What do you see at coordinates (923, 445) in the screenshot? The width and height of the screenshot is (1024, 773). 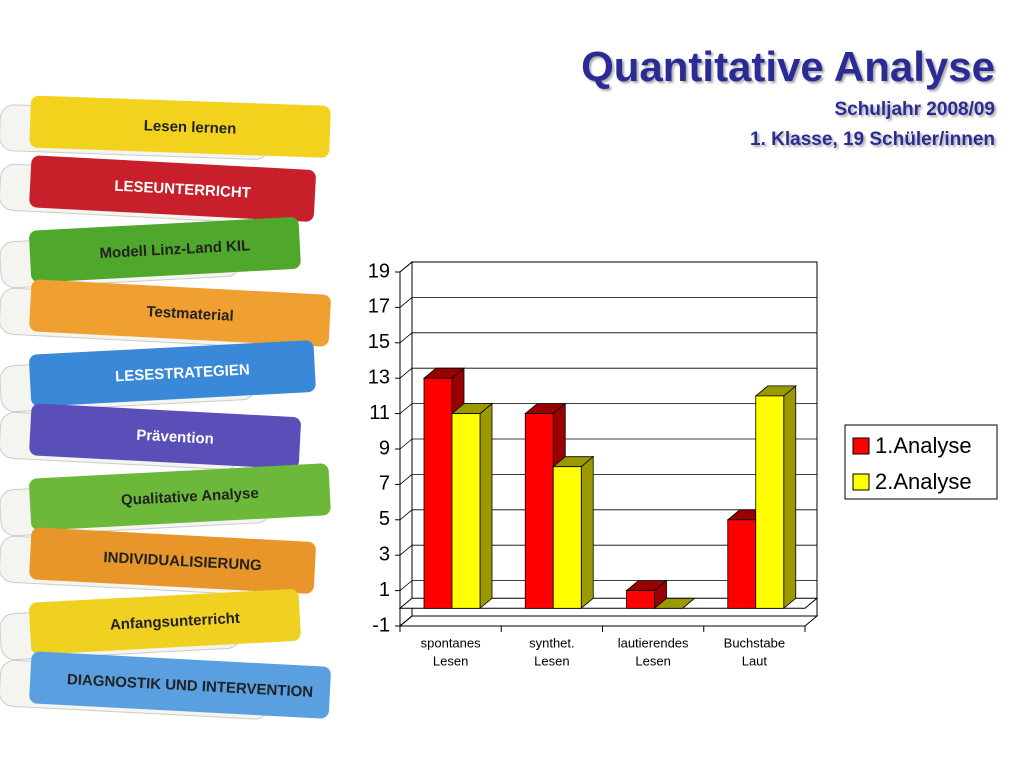 I see `legend-label: 1.Analyse` at bounding box center [923, 445].